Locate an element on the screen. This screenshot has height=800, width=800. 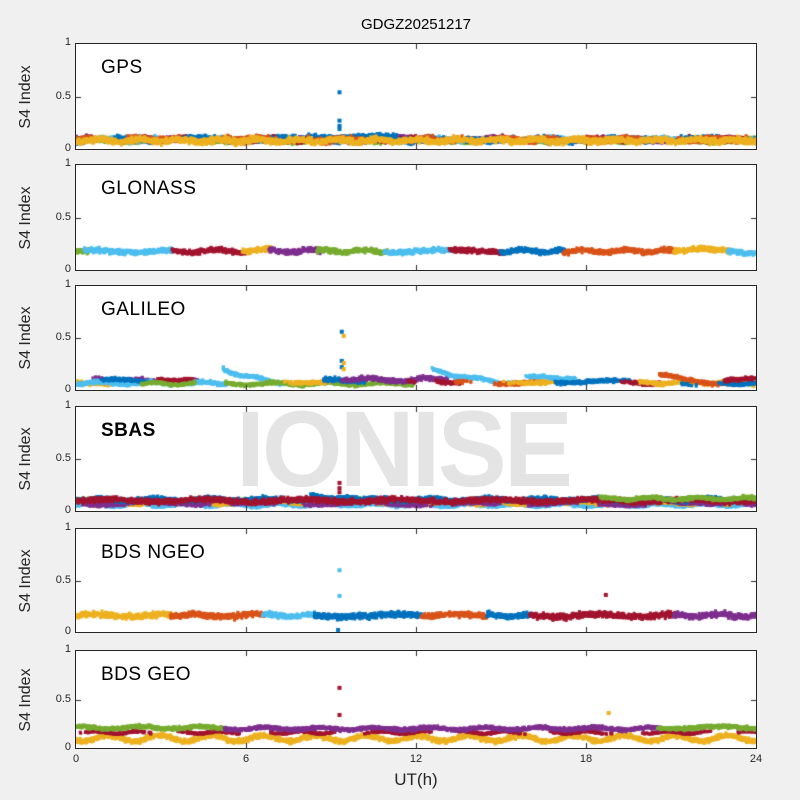
x-tick-label: 18 is located at coordinates (586, 759).